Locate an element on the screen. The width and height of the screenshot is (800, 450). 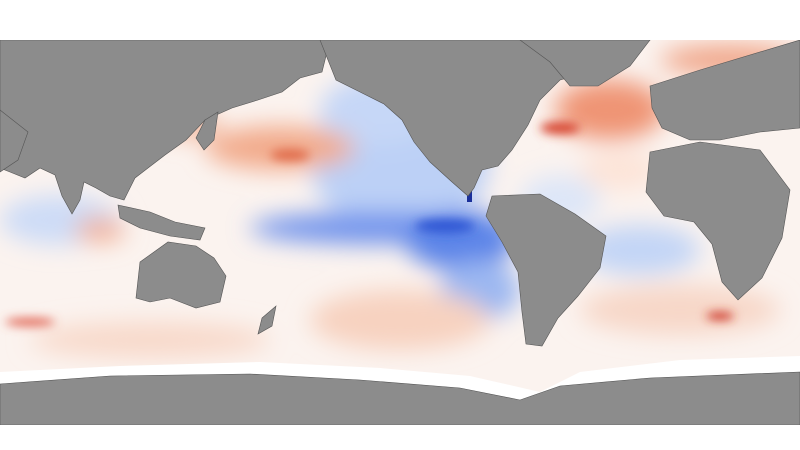
antarctica is located at coordinates (400, 398).